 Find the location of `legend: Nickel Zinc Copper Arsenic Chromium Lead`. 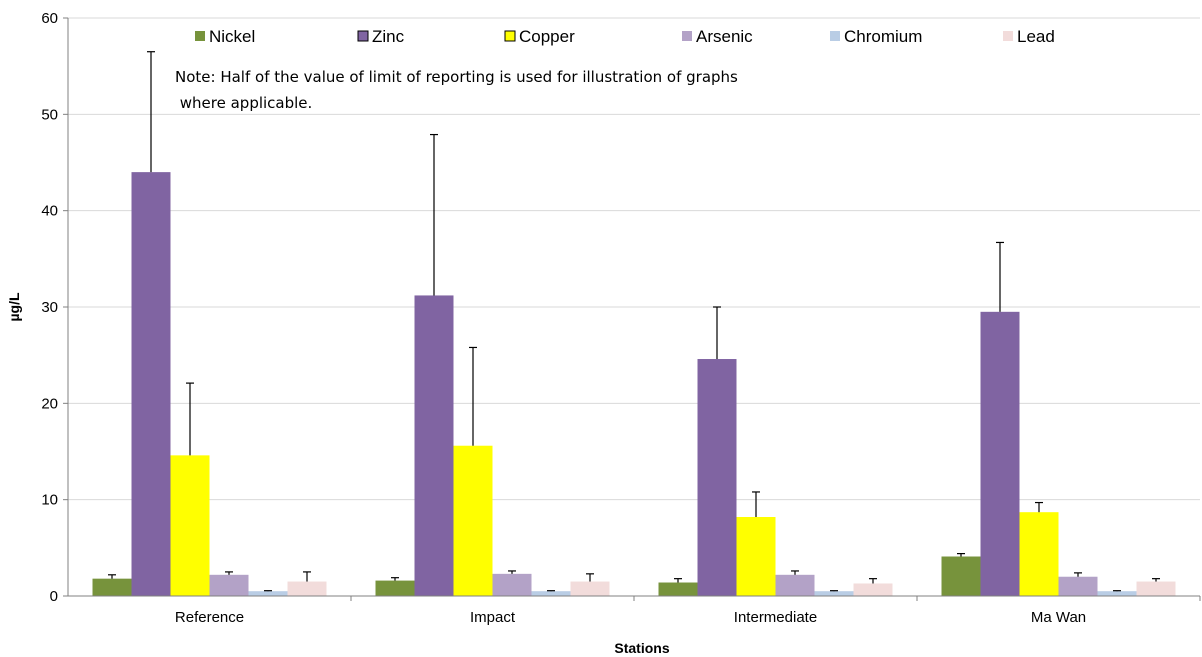

legend: Nickel Zinc Copper Arsenic Chromium Lead is located at coordinates (625, 36).